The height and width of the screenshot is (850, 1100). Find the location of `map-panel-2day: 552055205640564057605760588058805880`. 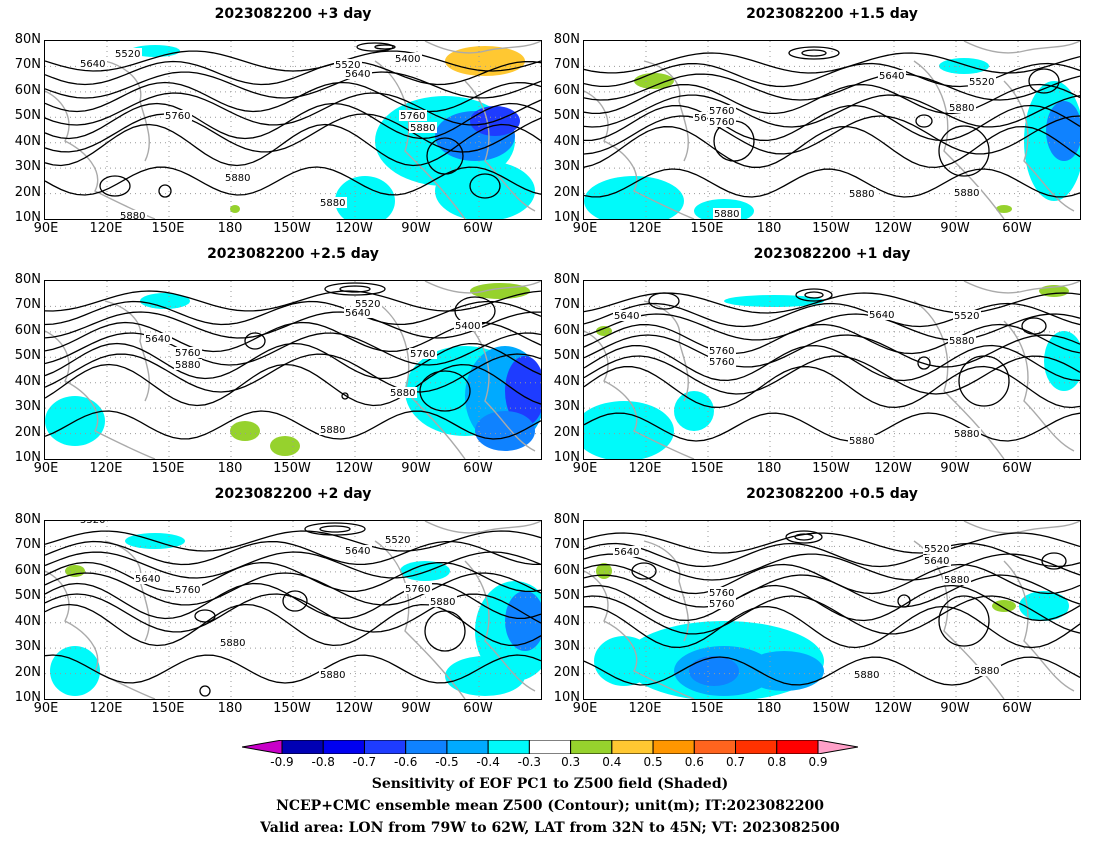

map-panel-2day: 552055205640564057605760588058805880 is located at coordinates (293, 610).